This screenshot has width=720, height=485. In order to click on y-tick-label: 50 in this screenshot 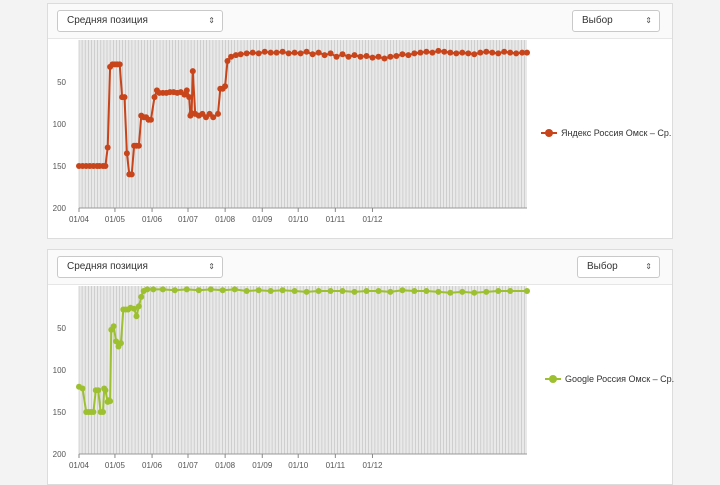, I will do `click(61, 82)`.